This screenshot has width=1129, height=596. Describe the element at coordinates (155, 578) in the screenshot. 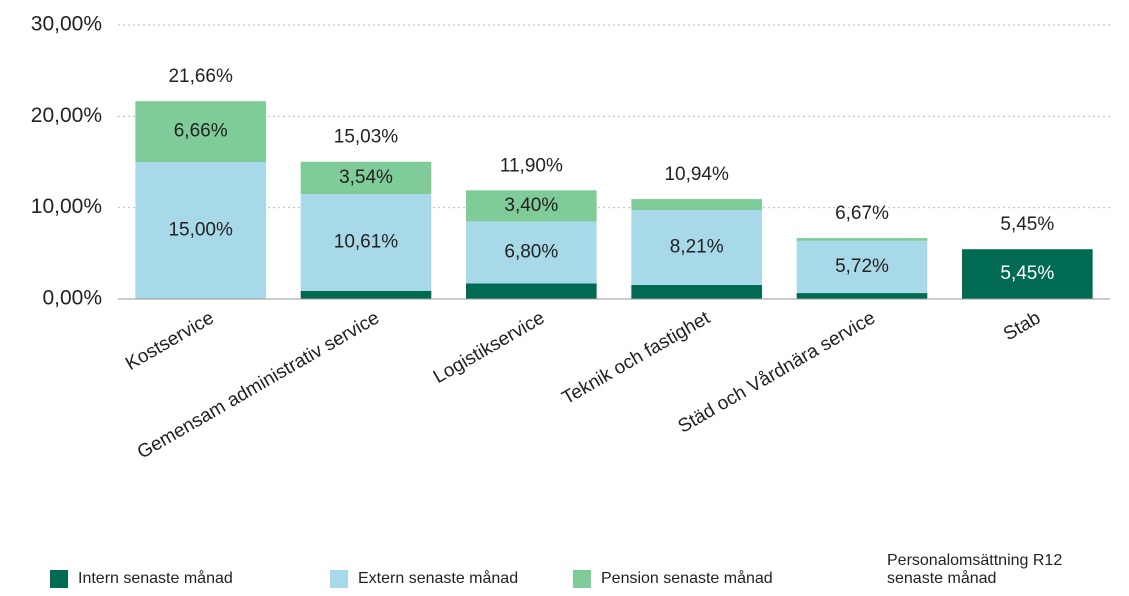

I see `legend-label: Intern senaste månad` at that location.